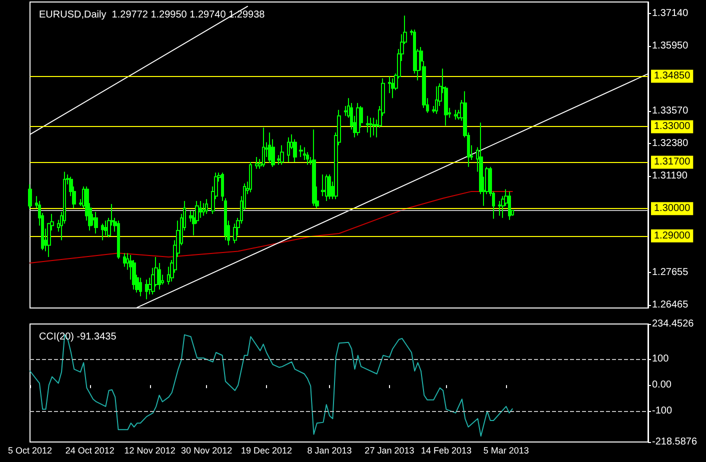  Describe the element at coordinates (672, 126) in the screenshot. I see `ref-line-label: 1.33000` at that location.